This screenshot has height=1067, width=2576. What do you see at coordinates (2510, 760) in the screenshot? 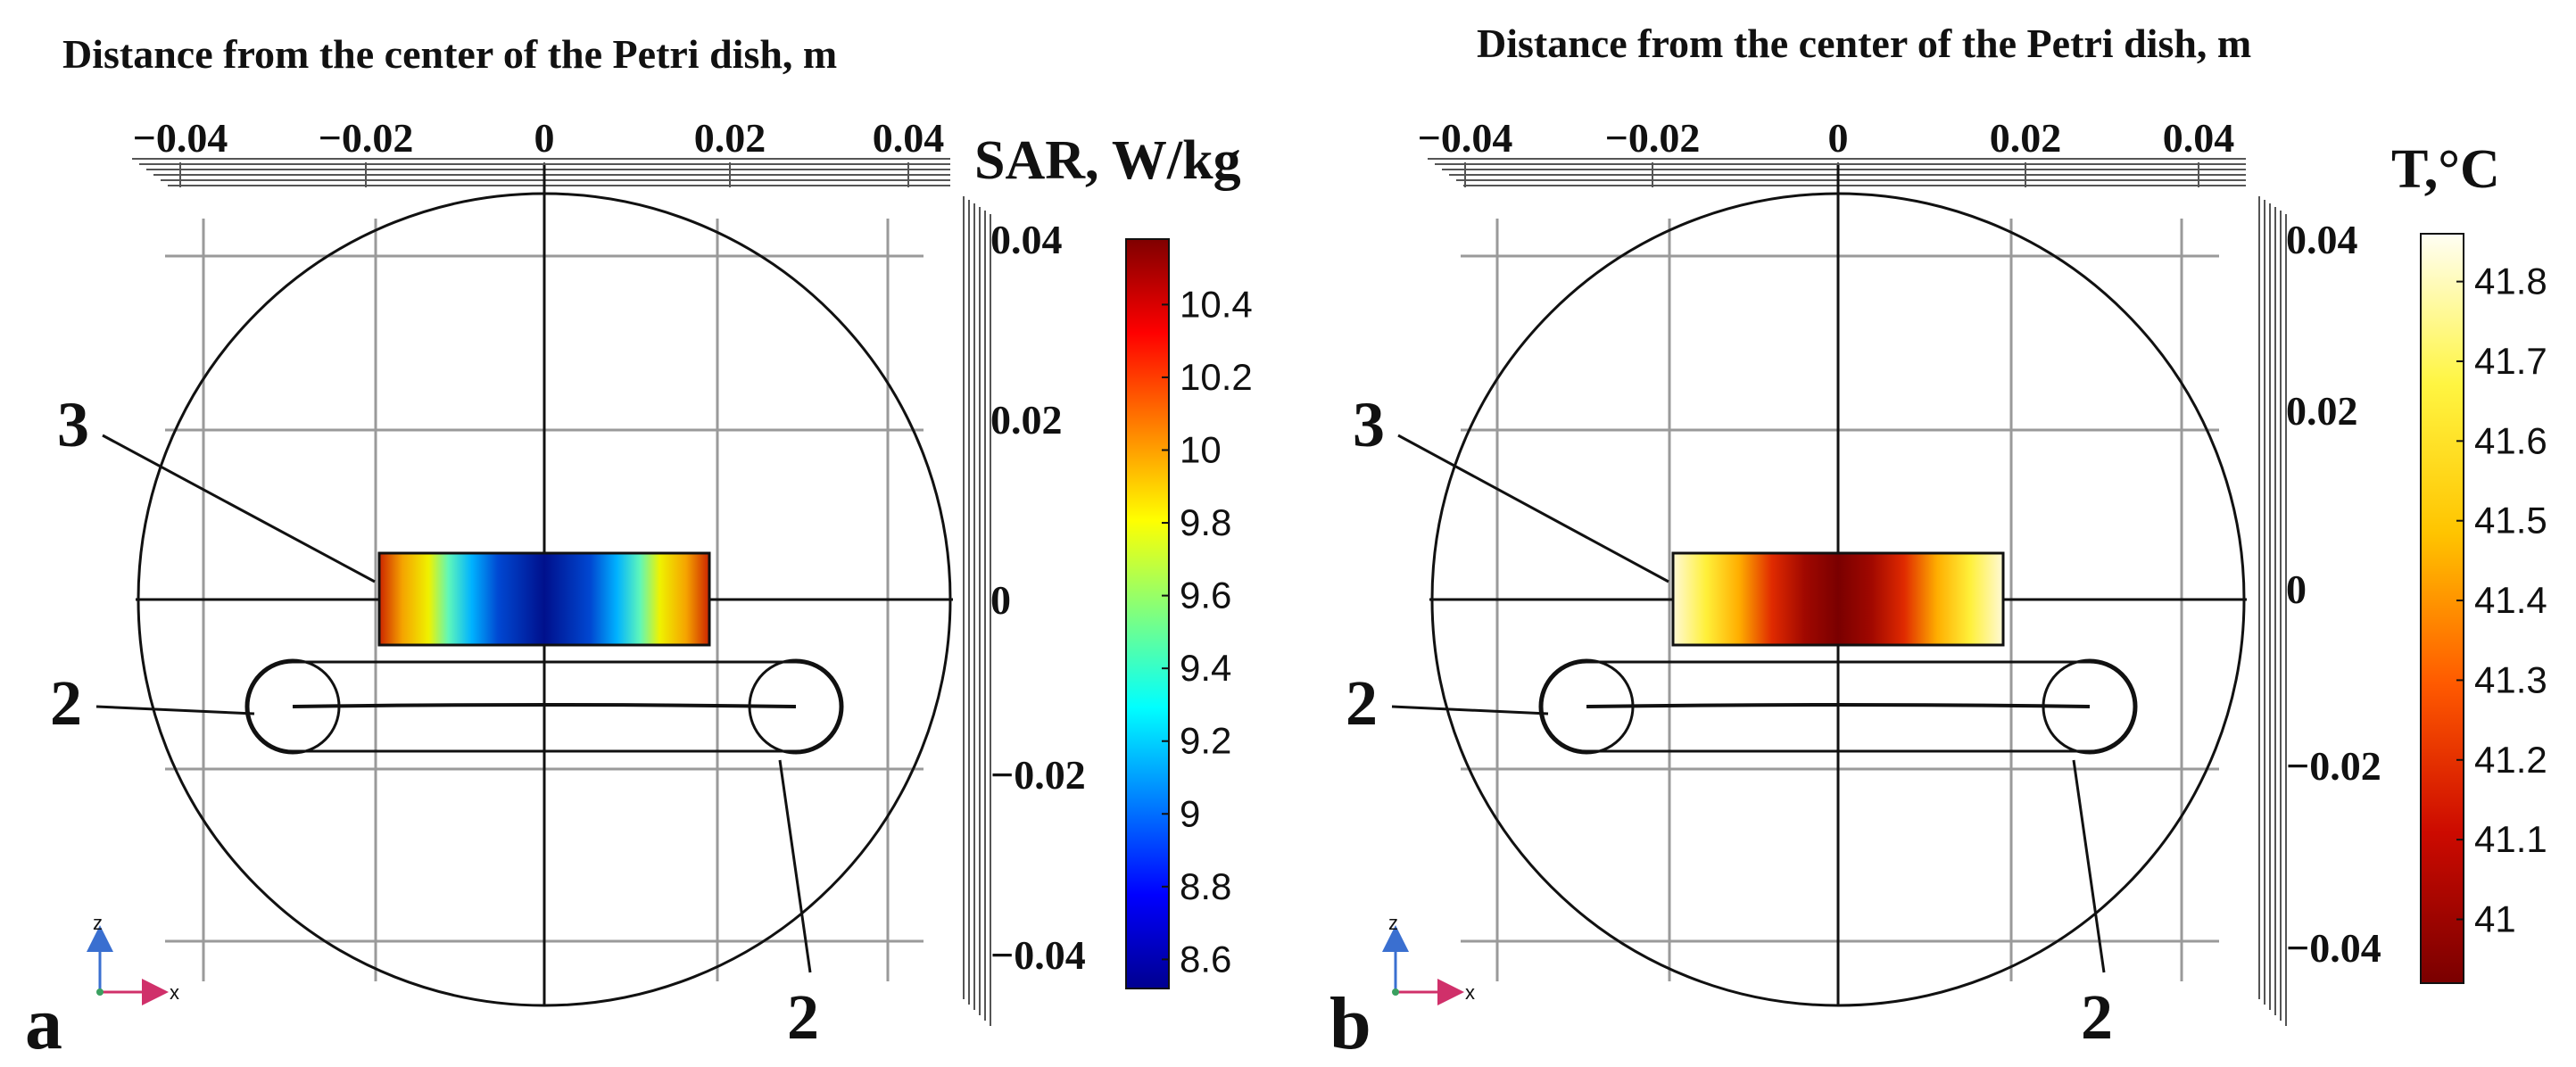
I see `colorbar-tick-label: 41.2` at bounding box center [2510, 760].